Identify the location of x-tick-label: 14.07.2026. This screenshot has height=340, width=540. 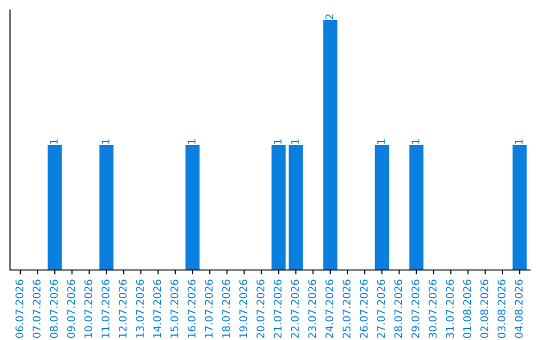
(157, 309).